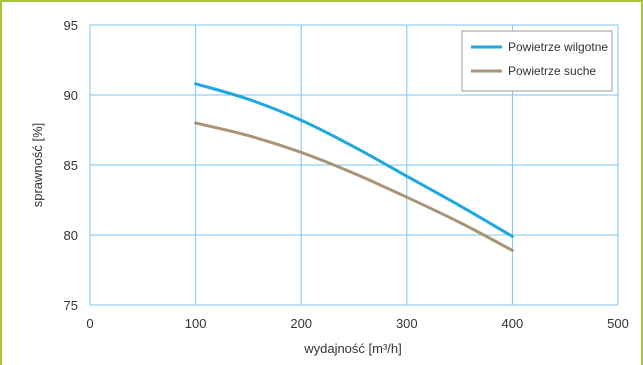 The height and width of the screenshot is (365, 643). I want to click on y-tick-label: 90, so click(71, 95).